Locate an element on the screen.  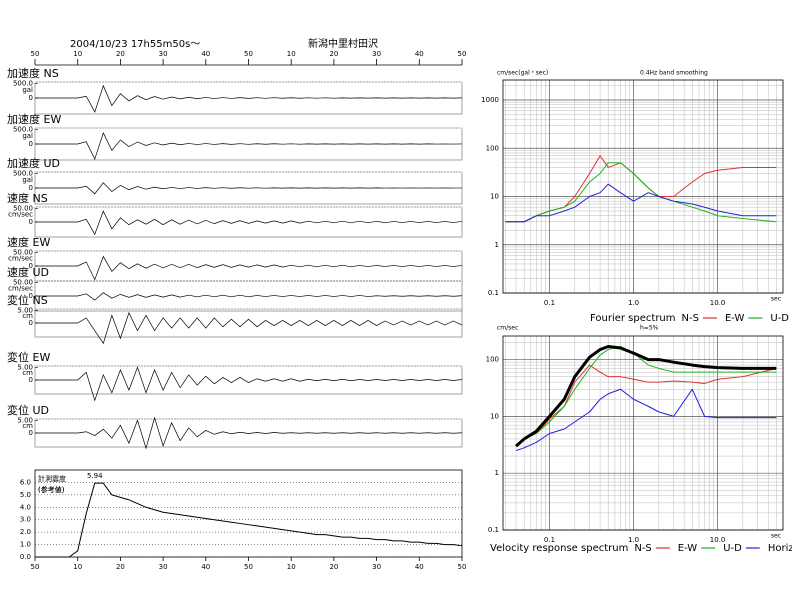
trace-label: 速度 EW is located at coordinates (28, 242).